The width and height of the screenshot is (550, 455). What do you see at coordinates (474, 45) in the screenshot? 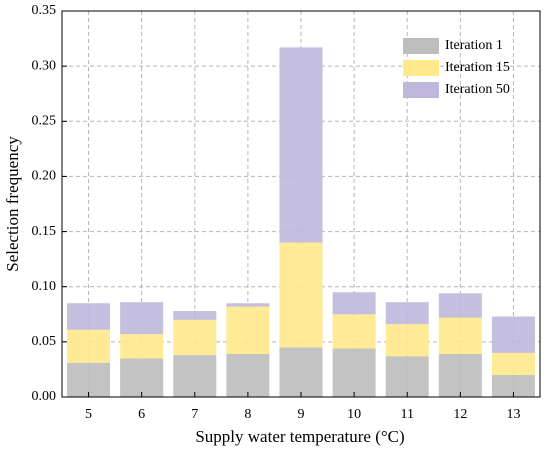
I see `legend-label: Iteration 1` at bounding box center [474, 45].